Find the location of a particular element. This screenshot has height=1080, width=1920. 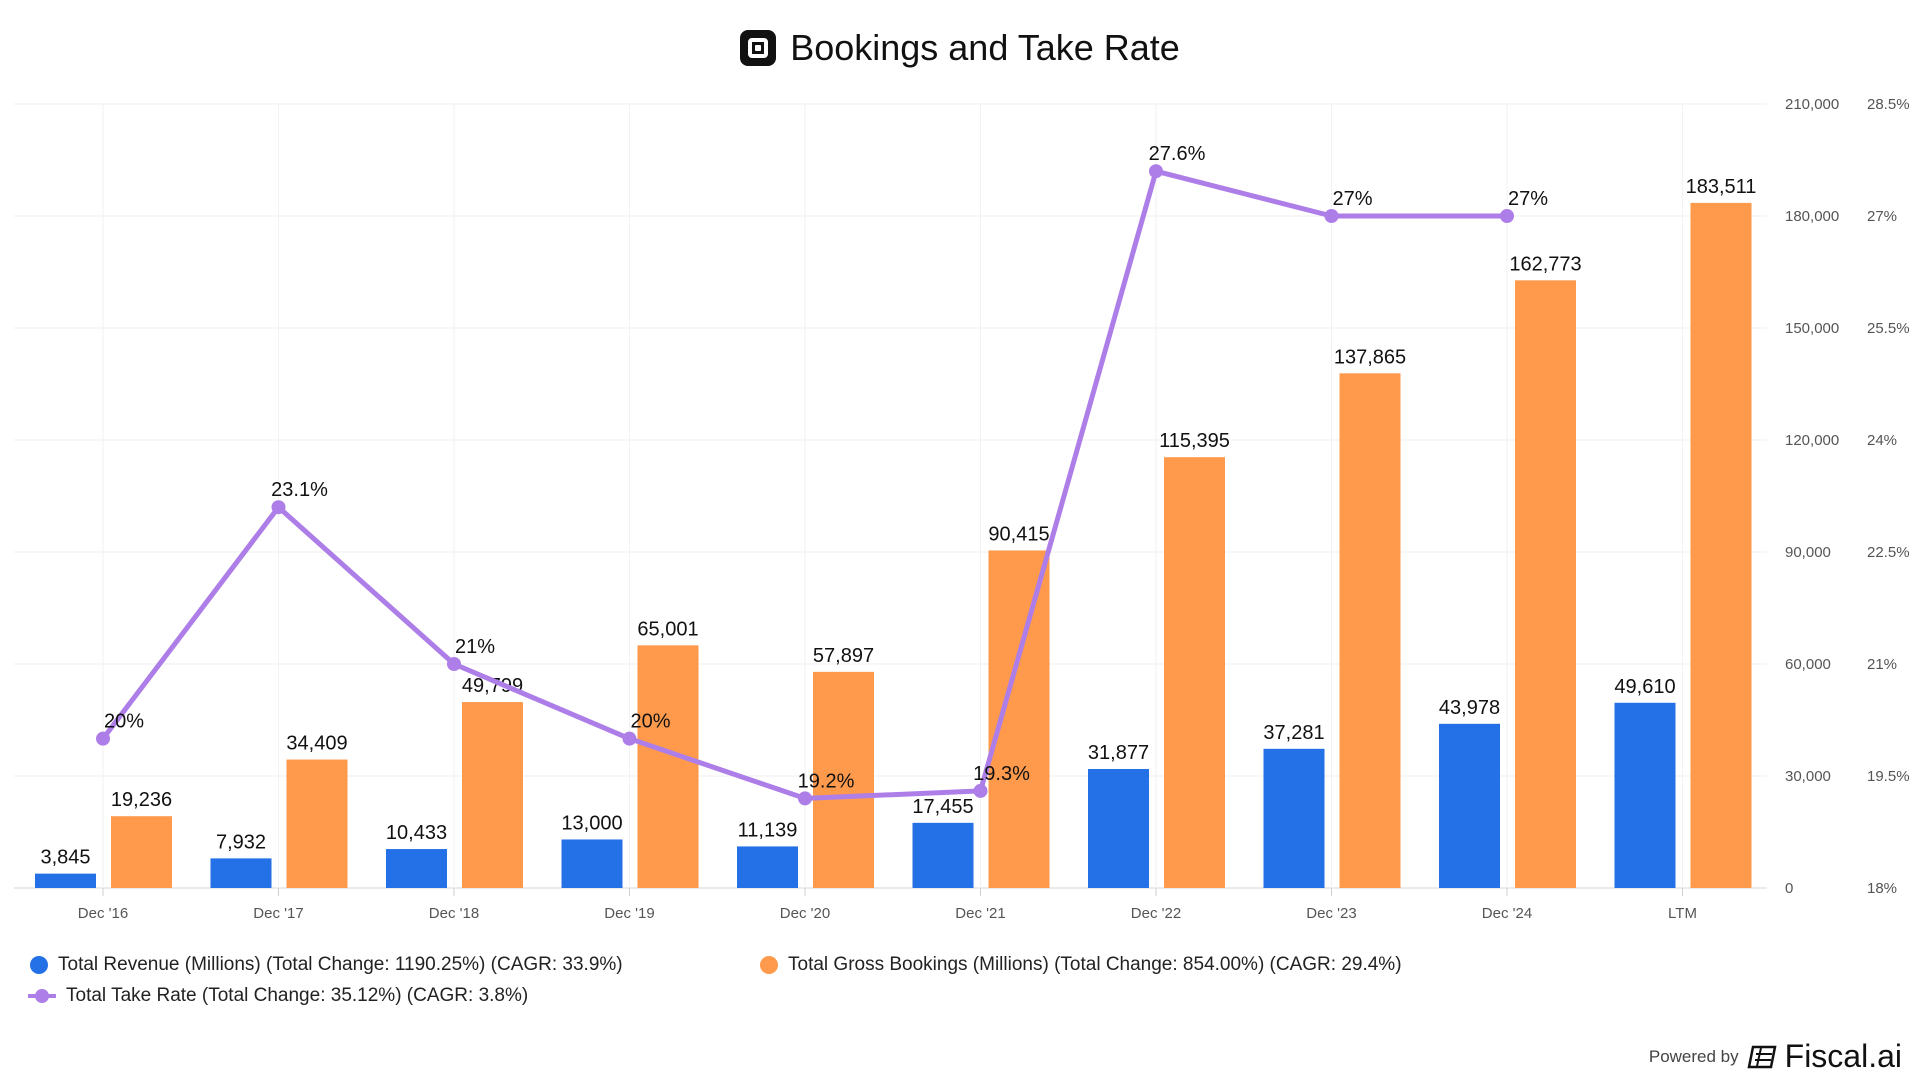

bookings-data-label: 137,865 is located at coordinates (1370, 357).